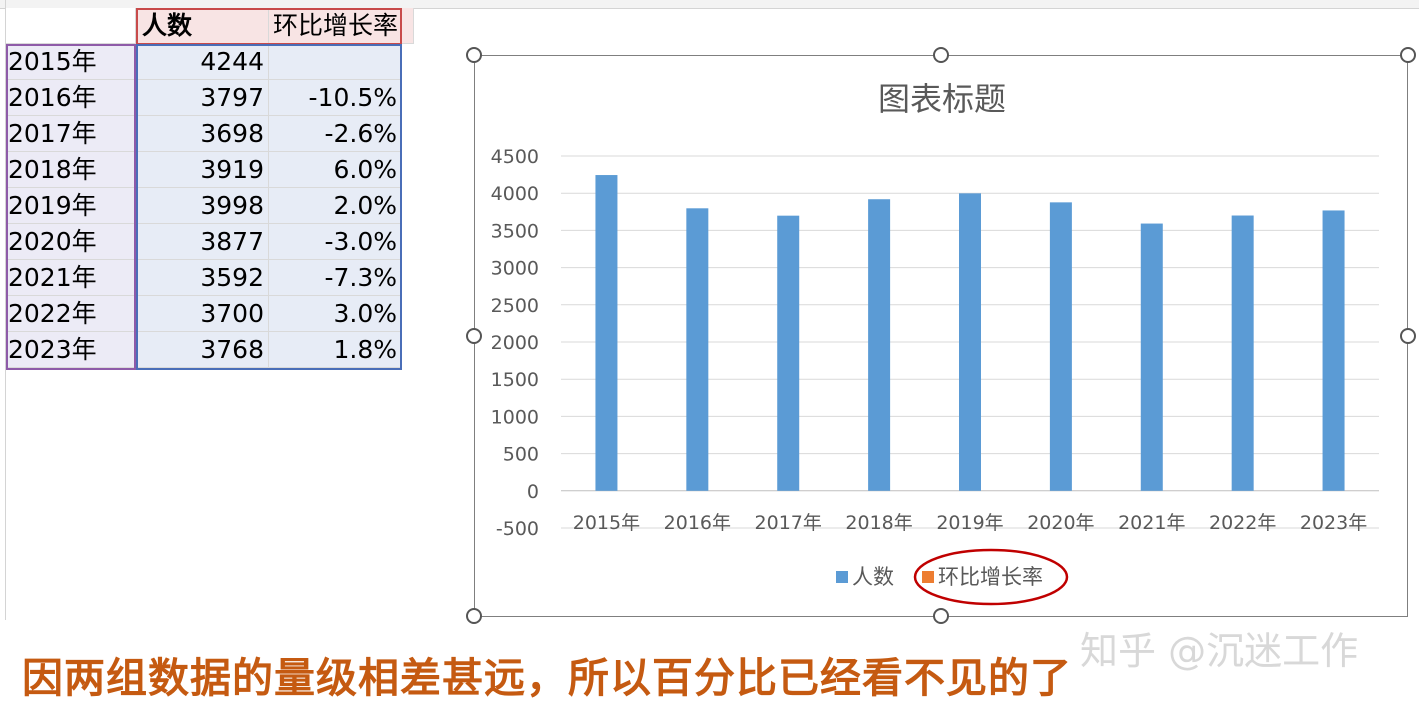 This screenshot has width=1419, height=704. I want to click on year-cell: 2015年, so click(71, 62).